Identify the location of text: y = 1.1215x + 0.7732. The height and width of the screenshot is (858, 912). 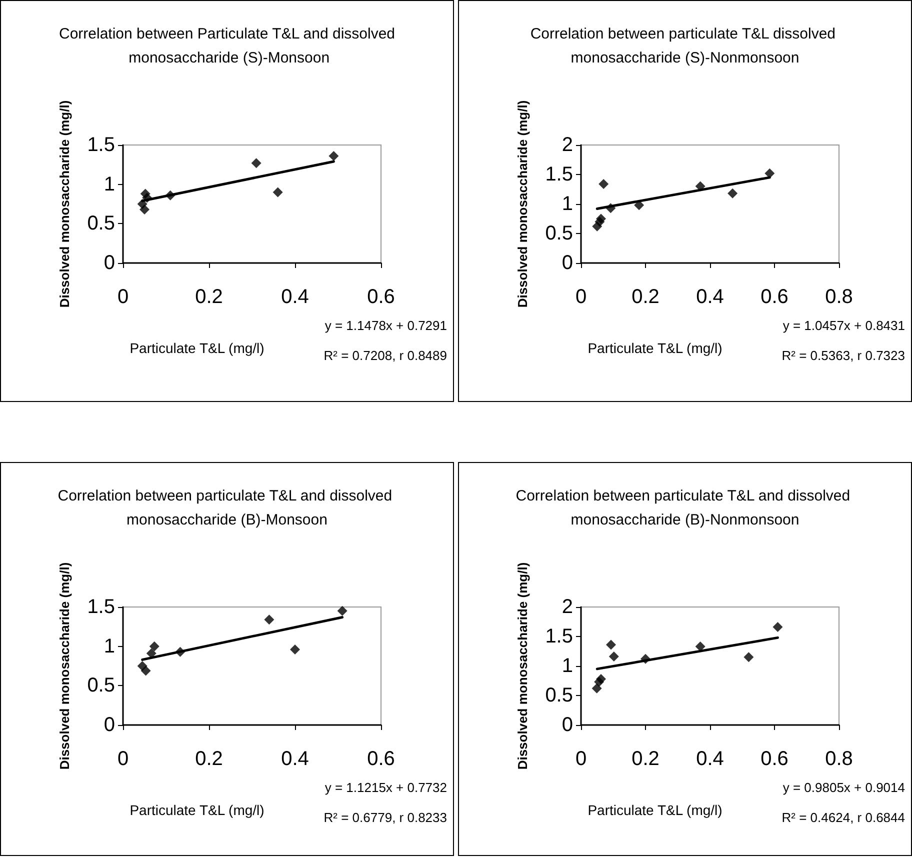
(385, 787).